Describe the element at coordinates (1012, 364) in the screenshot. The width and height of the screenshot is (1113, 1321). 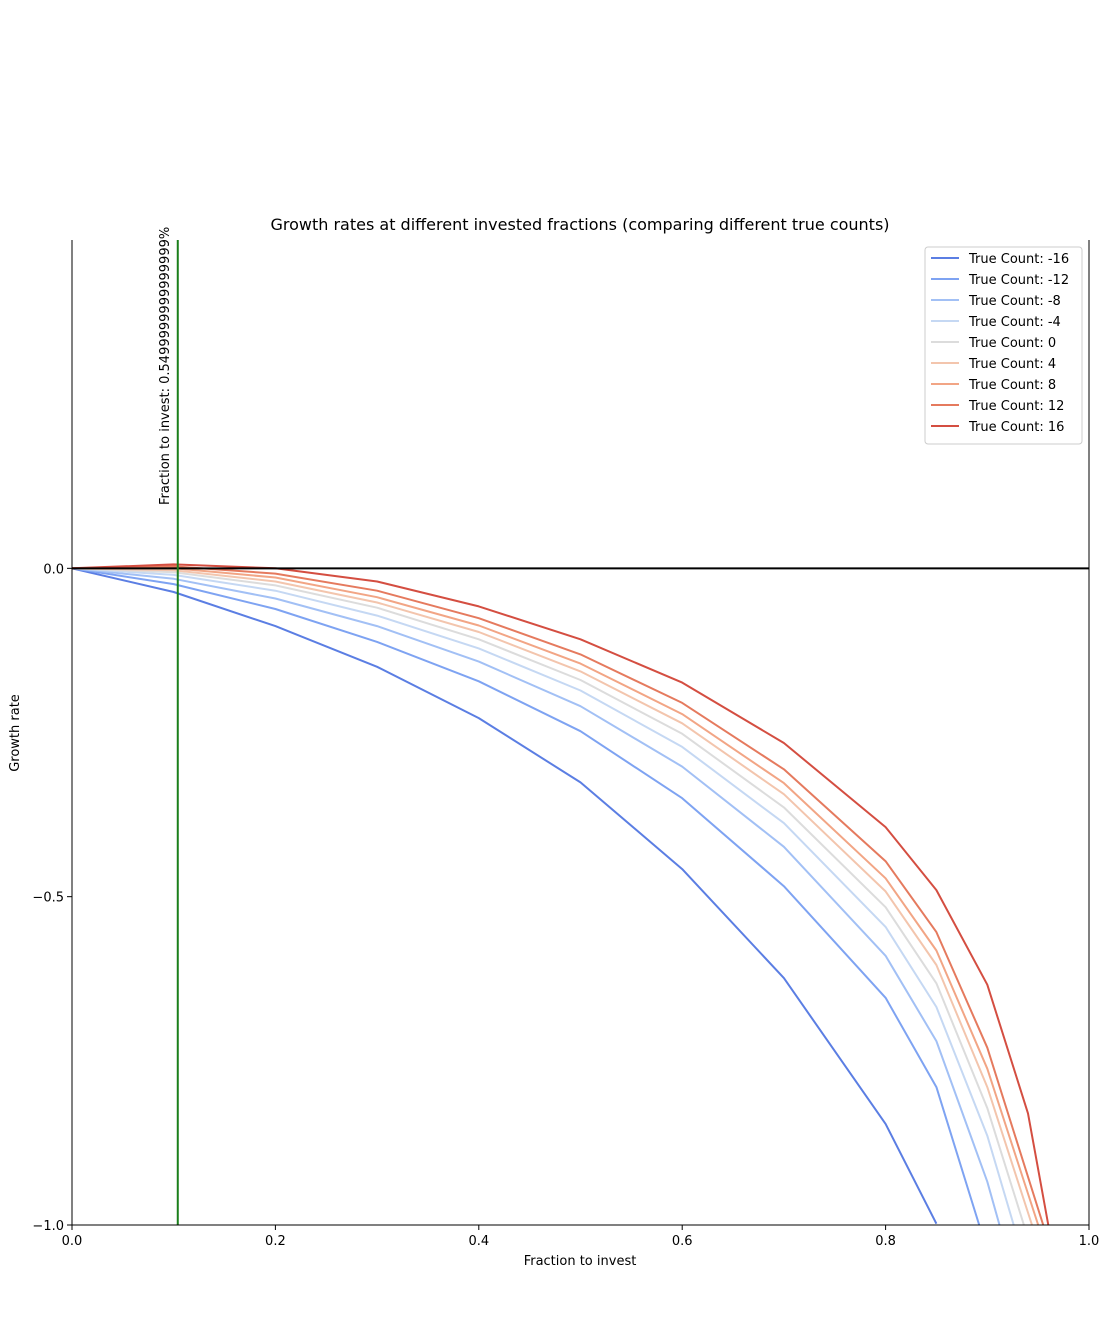
I see `legend-label-5: True Count: 4` at that location.